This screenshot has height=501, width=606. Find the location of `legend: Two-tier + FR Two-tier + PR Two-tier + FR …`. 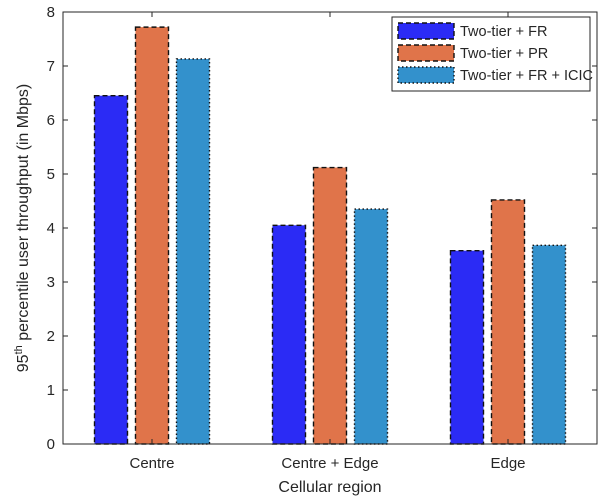

legend: Two-tier + FR Two-tier + PR Two-tier + FR … is located at coordinates (492, 54).